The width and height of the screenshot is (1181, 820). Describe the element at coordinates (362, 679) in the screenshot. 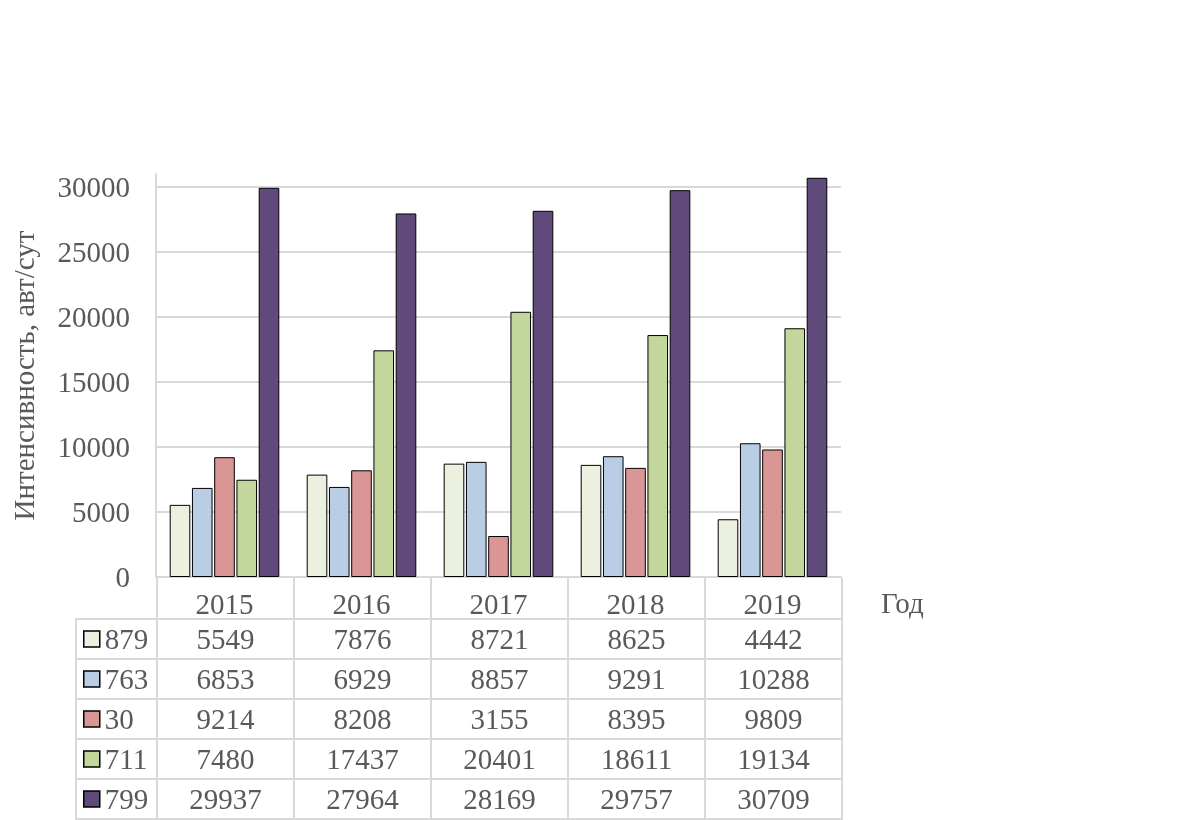

I see `data-label: 6929` at that location.